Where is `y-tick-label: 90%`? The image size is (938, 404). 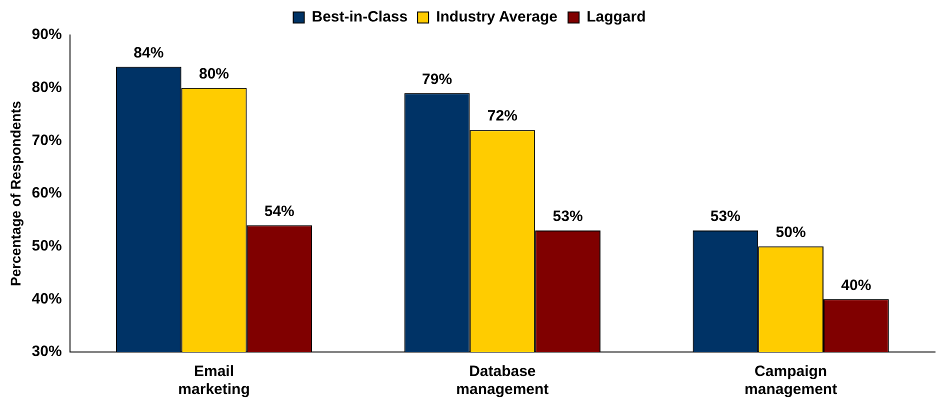 y-tick-label: 90% is located at coordinates (47, 35).